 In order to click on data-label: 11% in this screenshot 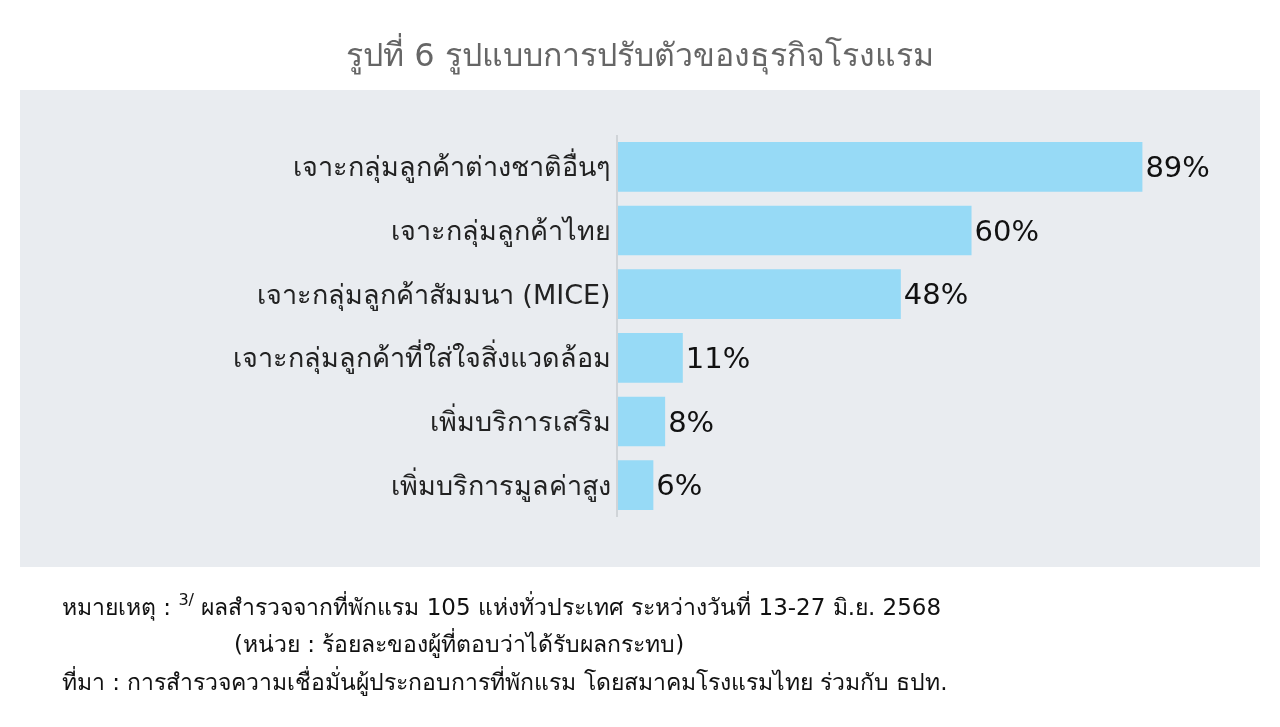, I will do `click(718, 357)`.